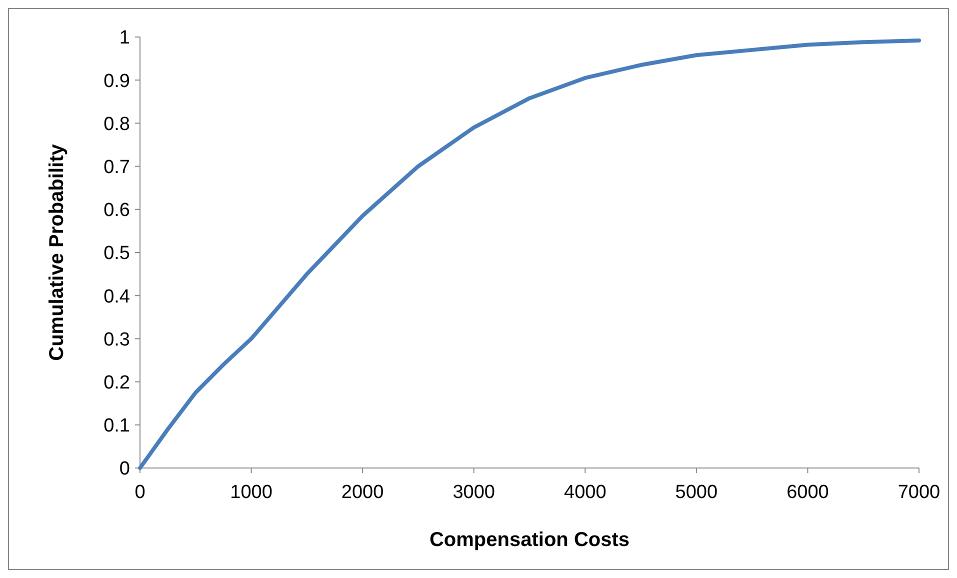  What do you see at coordinates (117, 211) in the screenshot?
I see `y-tick-label: 0.6` at bounding box center [117, 211].